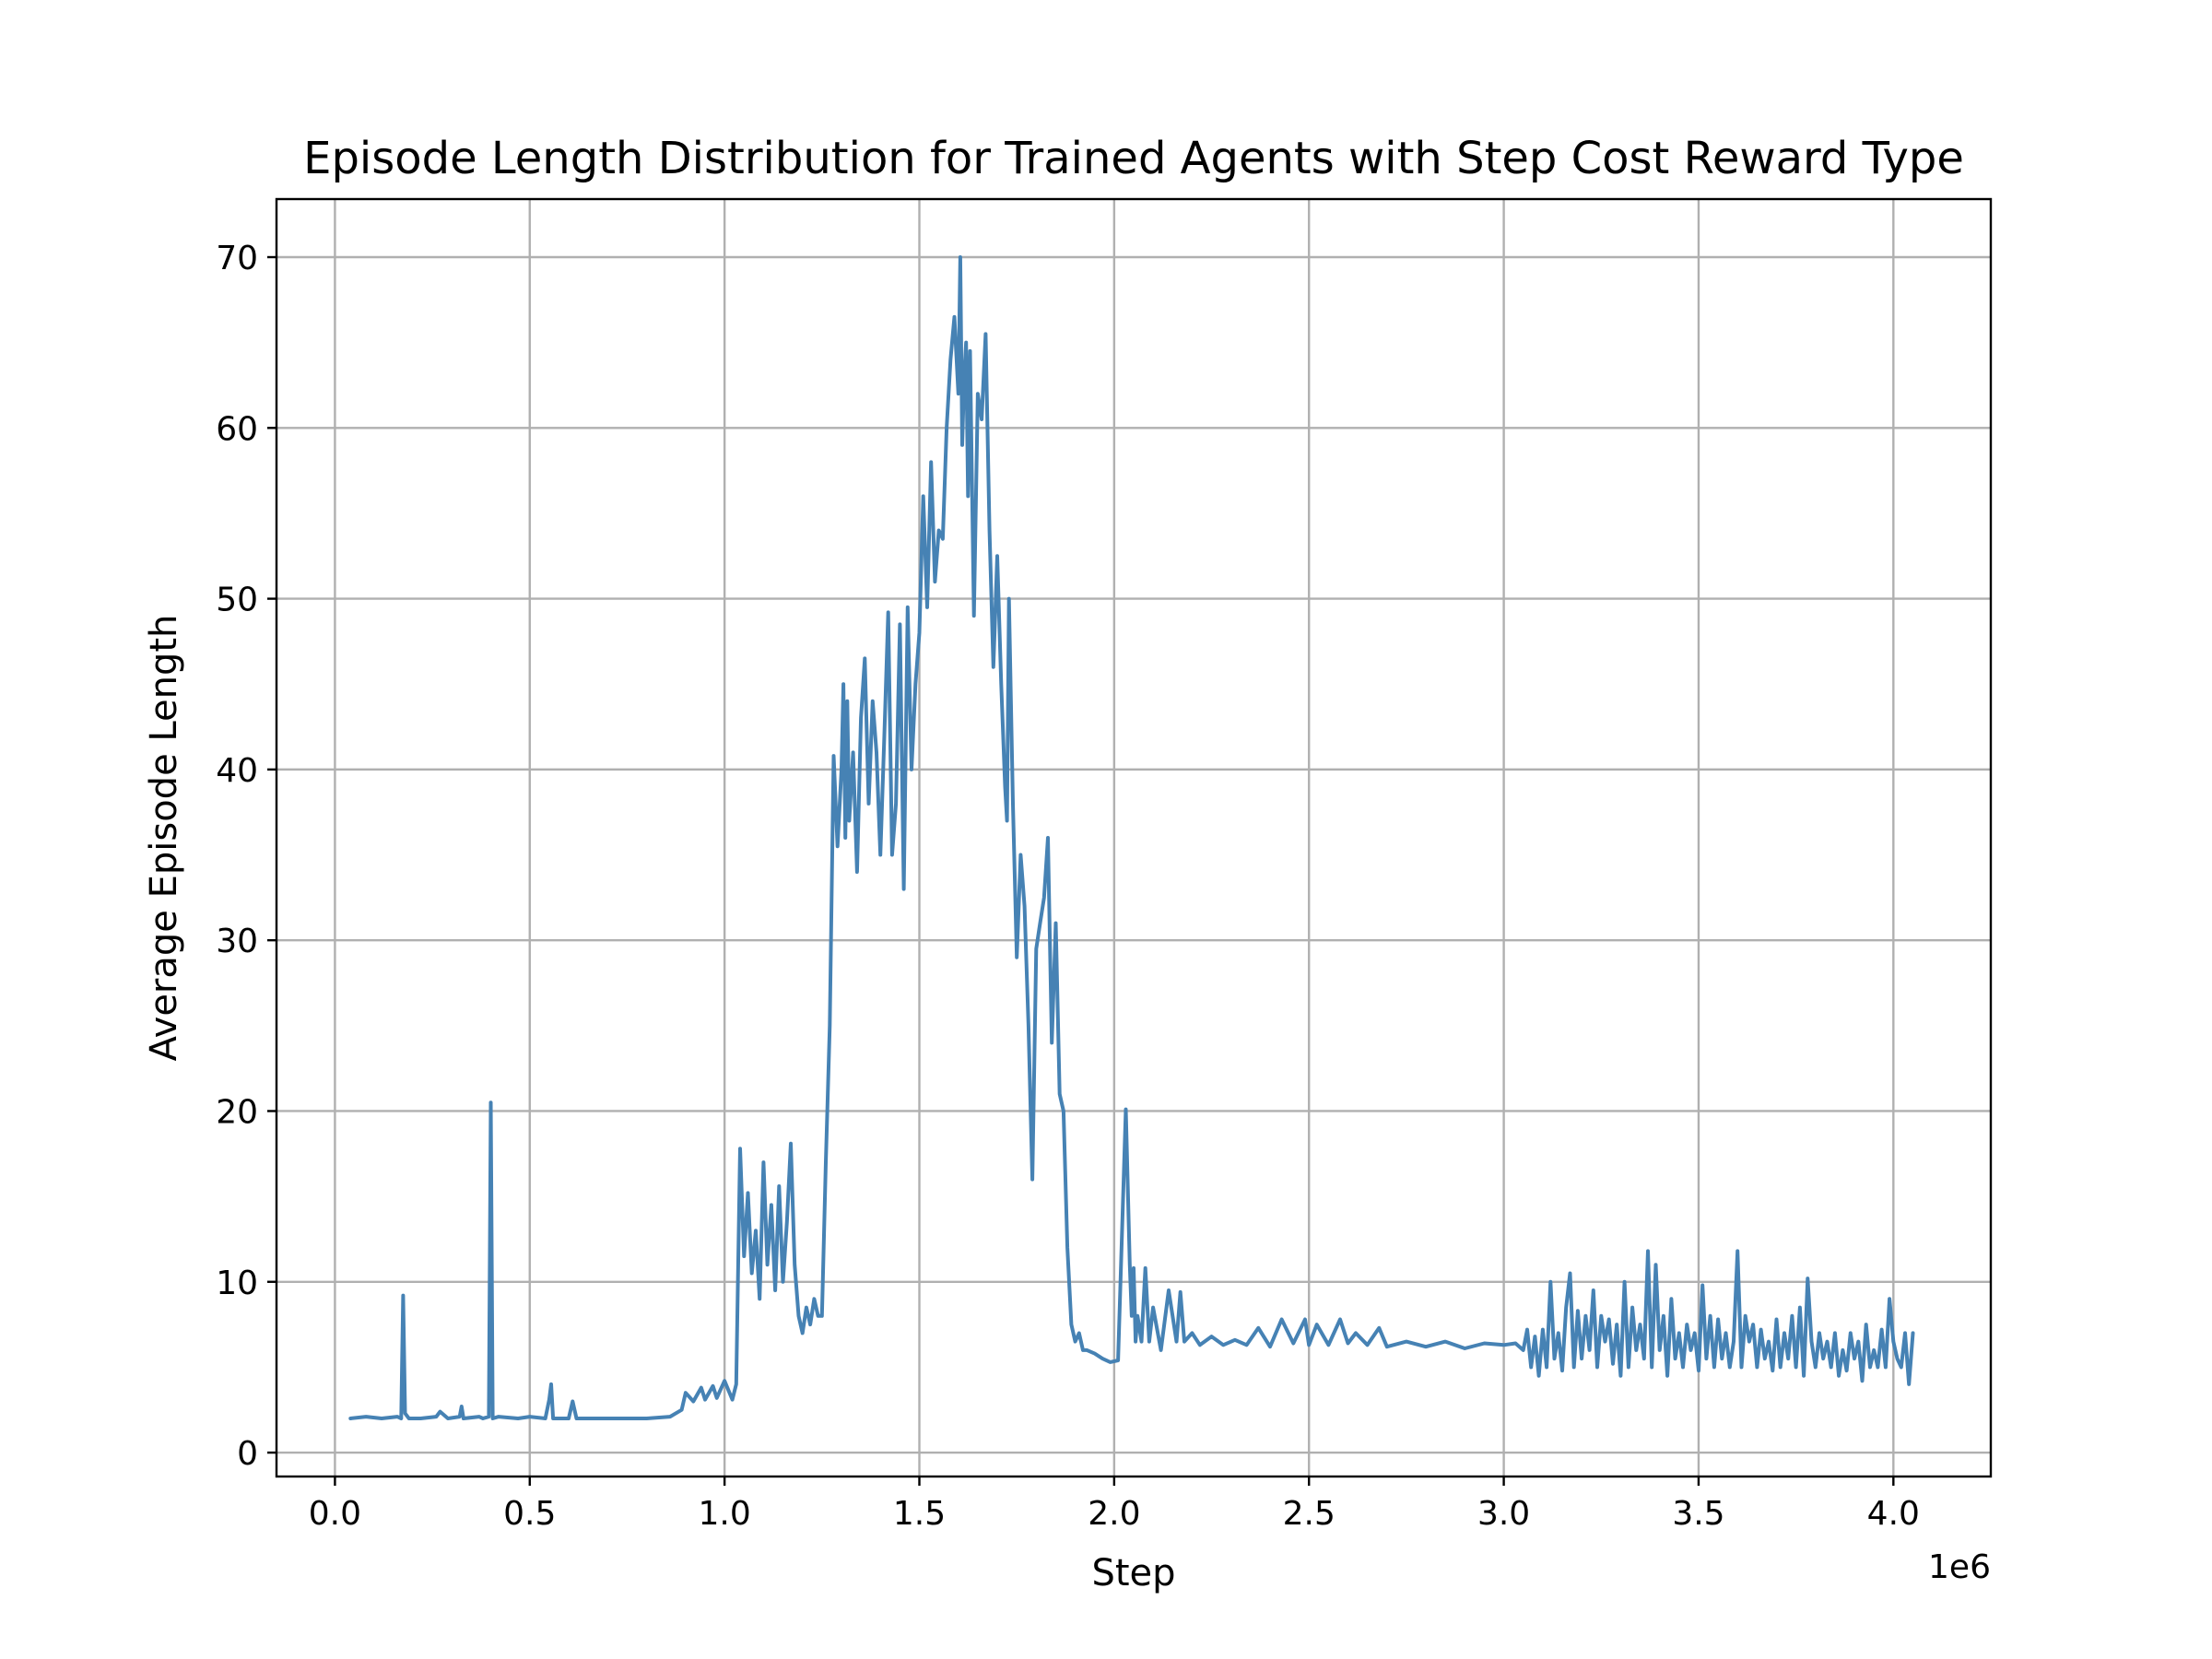 Image resolution: width=2212 pixels, height=1659 pixels. I want to click on y-tick-label: 0, so click(247, 1454).